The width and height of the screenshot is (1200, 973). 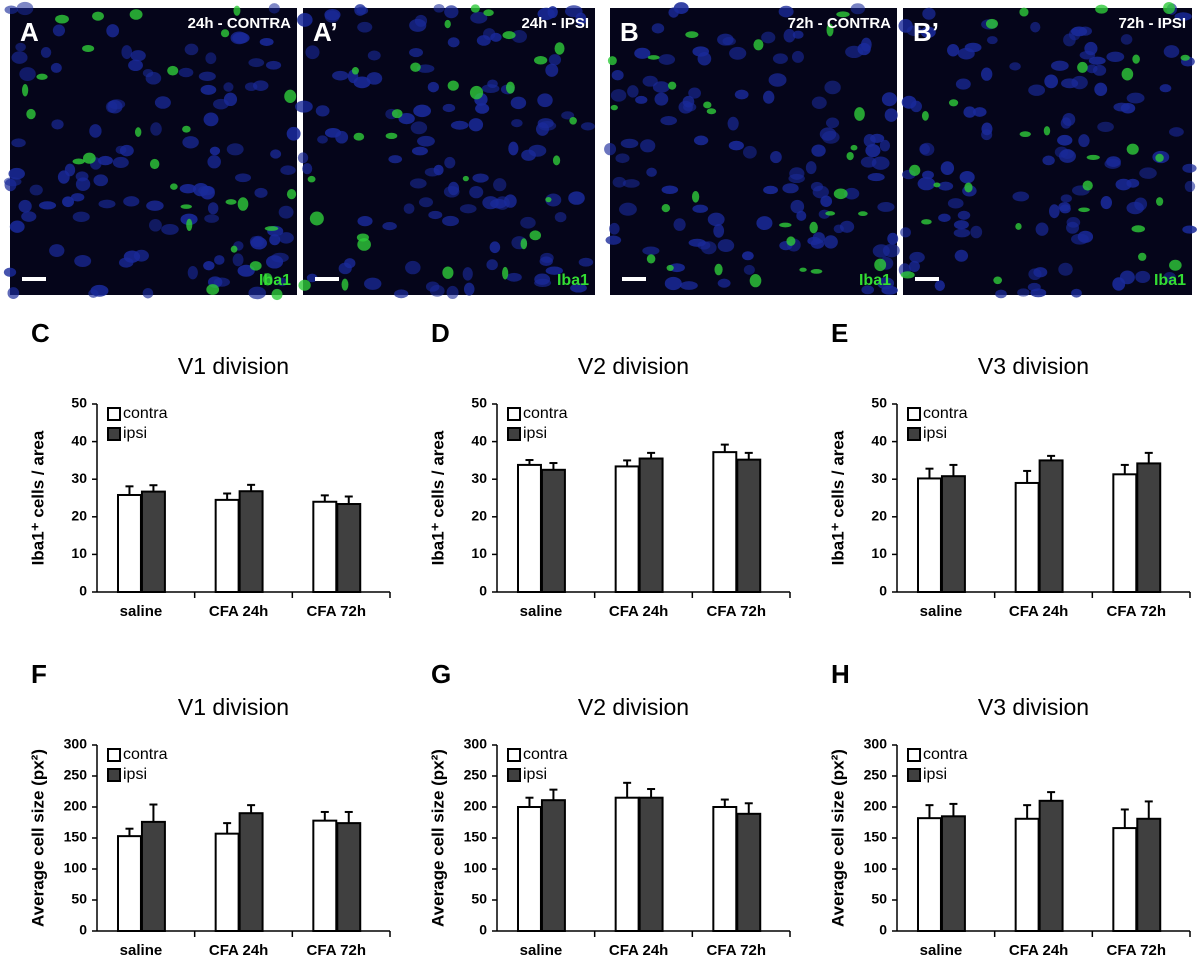 I want to click on condition-label: 72h - IPSI, so click(x=1152, y=23).